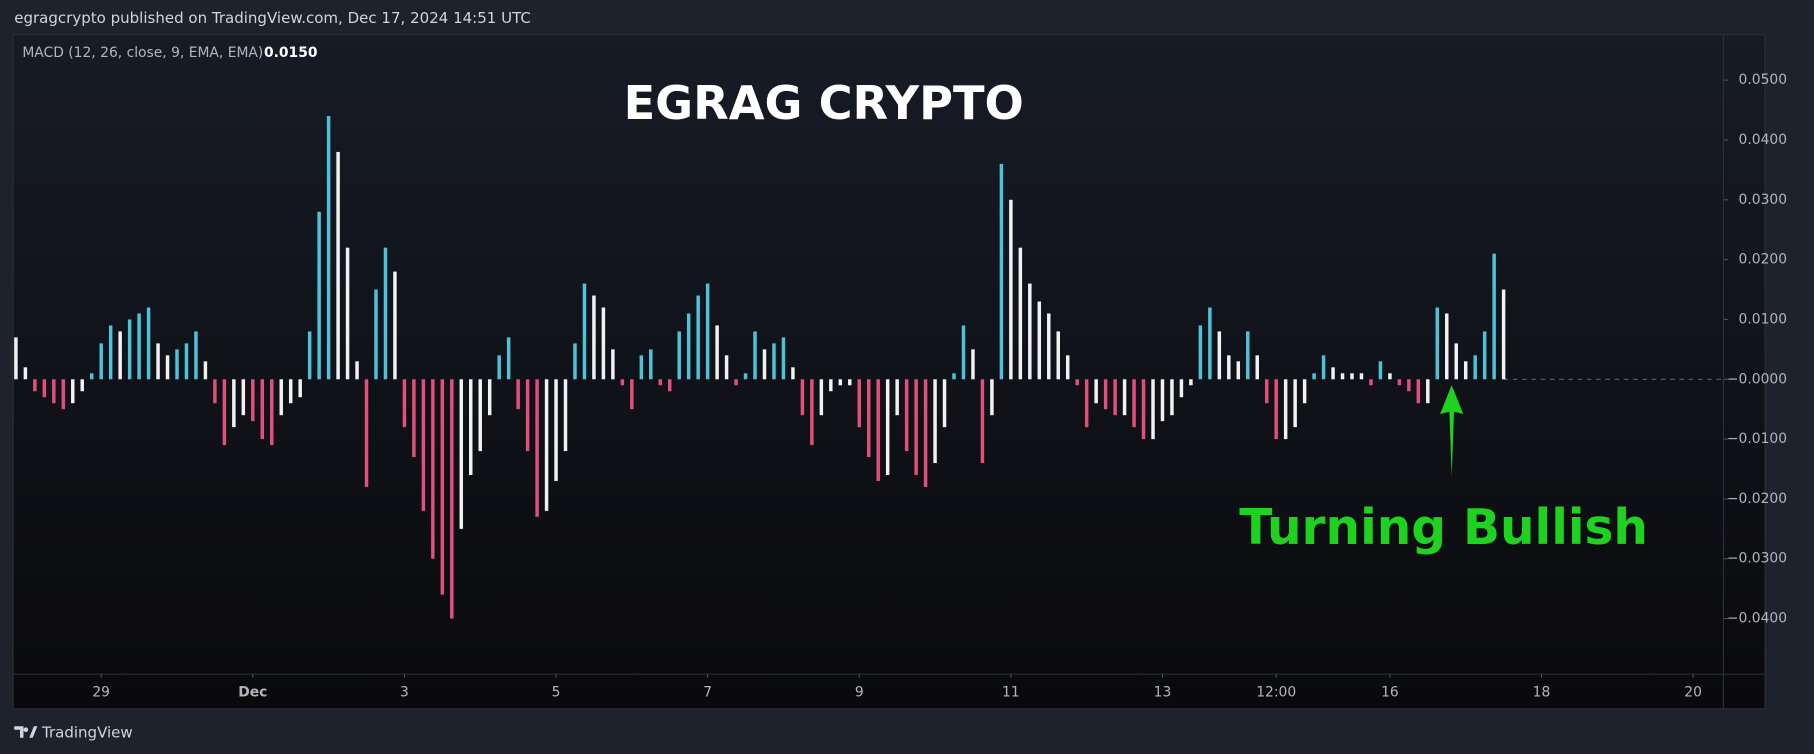  Describe the element at coordinates (252, 693) in the screenshot. I see `x-tick-label: Dec` at that location.